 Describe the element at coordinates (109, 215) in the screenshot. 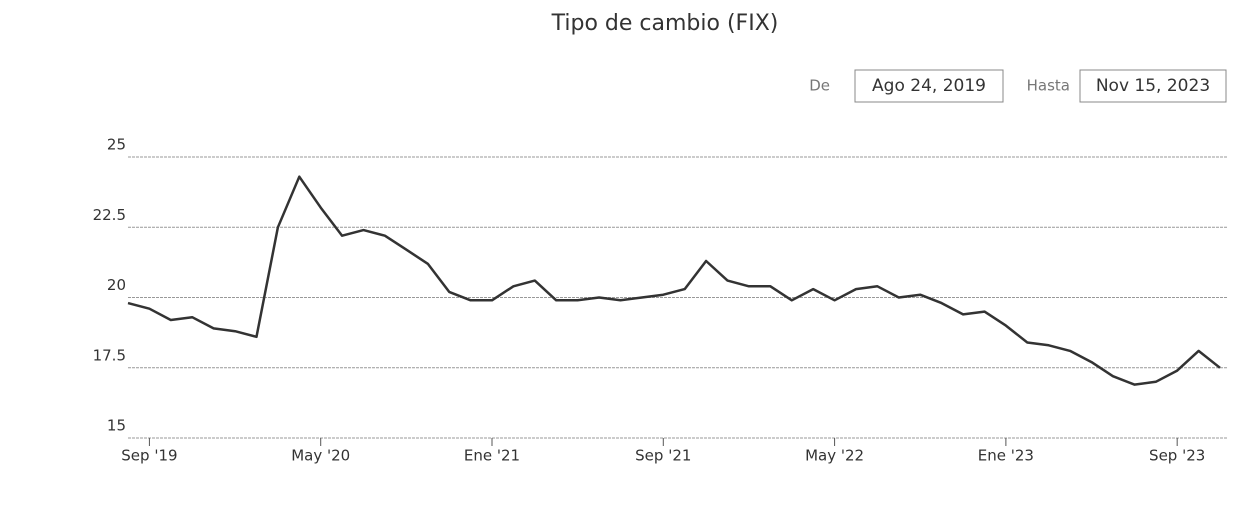

I see `y-tick-label: 22.5` at that location.